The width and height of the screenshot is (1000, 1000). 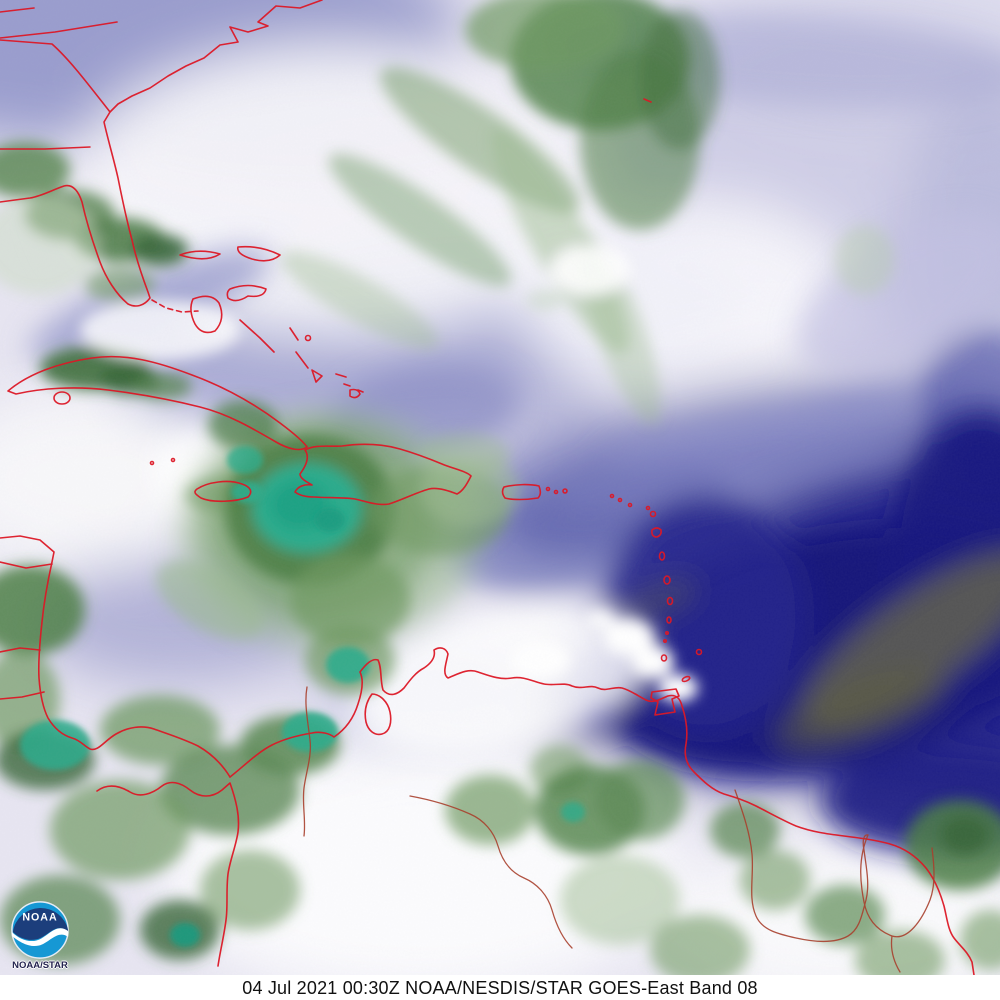 I want to click on noaa-emblem: NOAA, so click(x=40, y=930).